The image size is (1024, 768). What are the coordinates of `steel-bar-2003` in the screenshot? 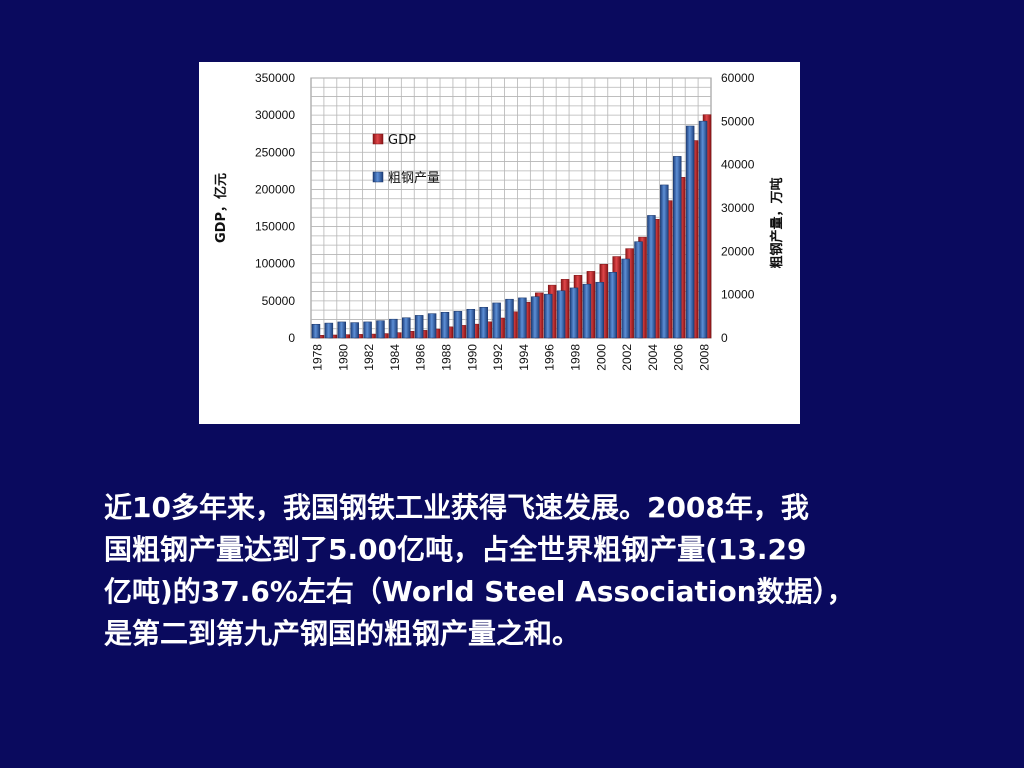 It's located at (638, 290).